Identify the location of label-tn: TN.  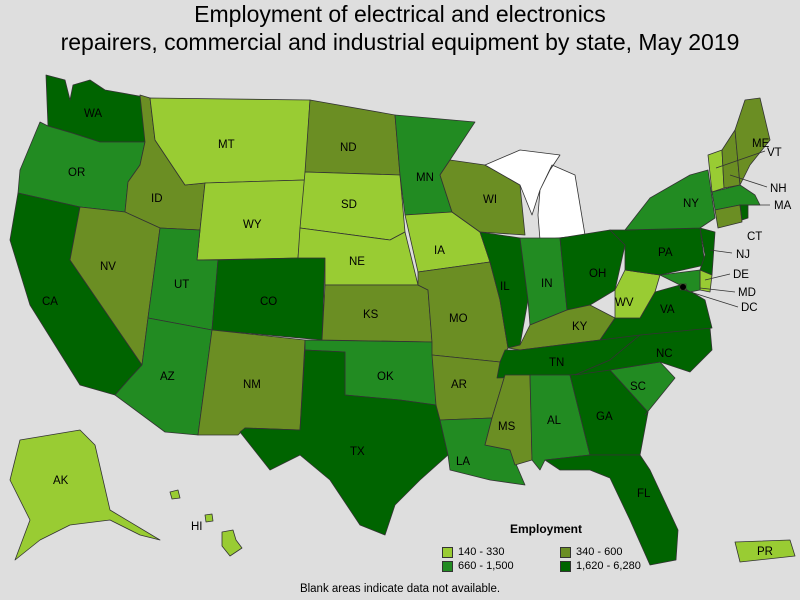
(556, 363).